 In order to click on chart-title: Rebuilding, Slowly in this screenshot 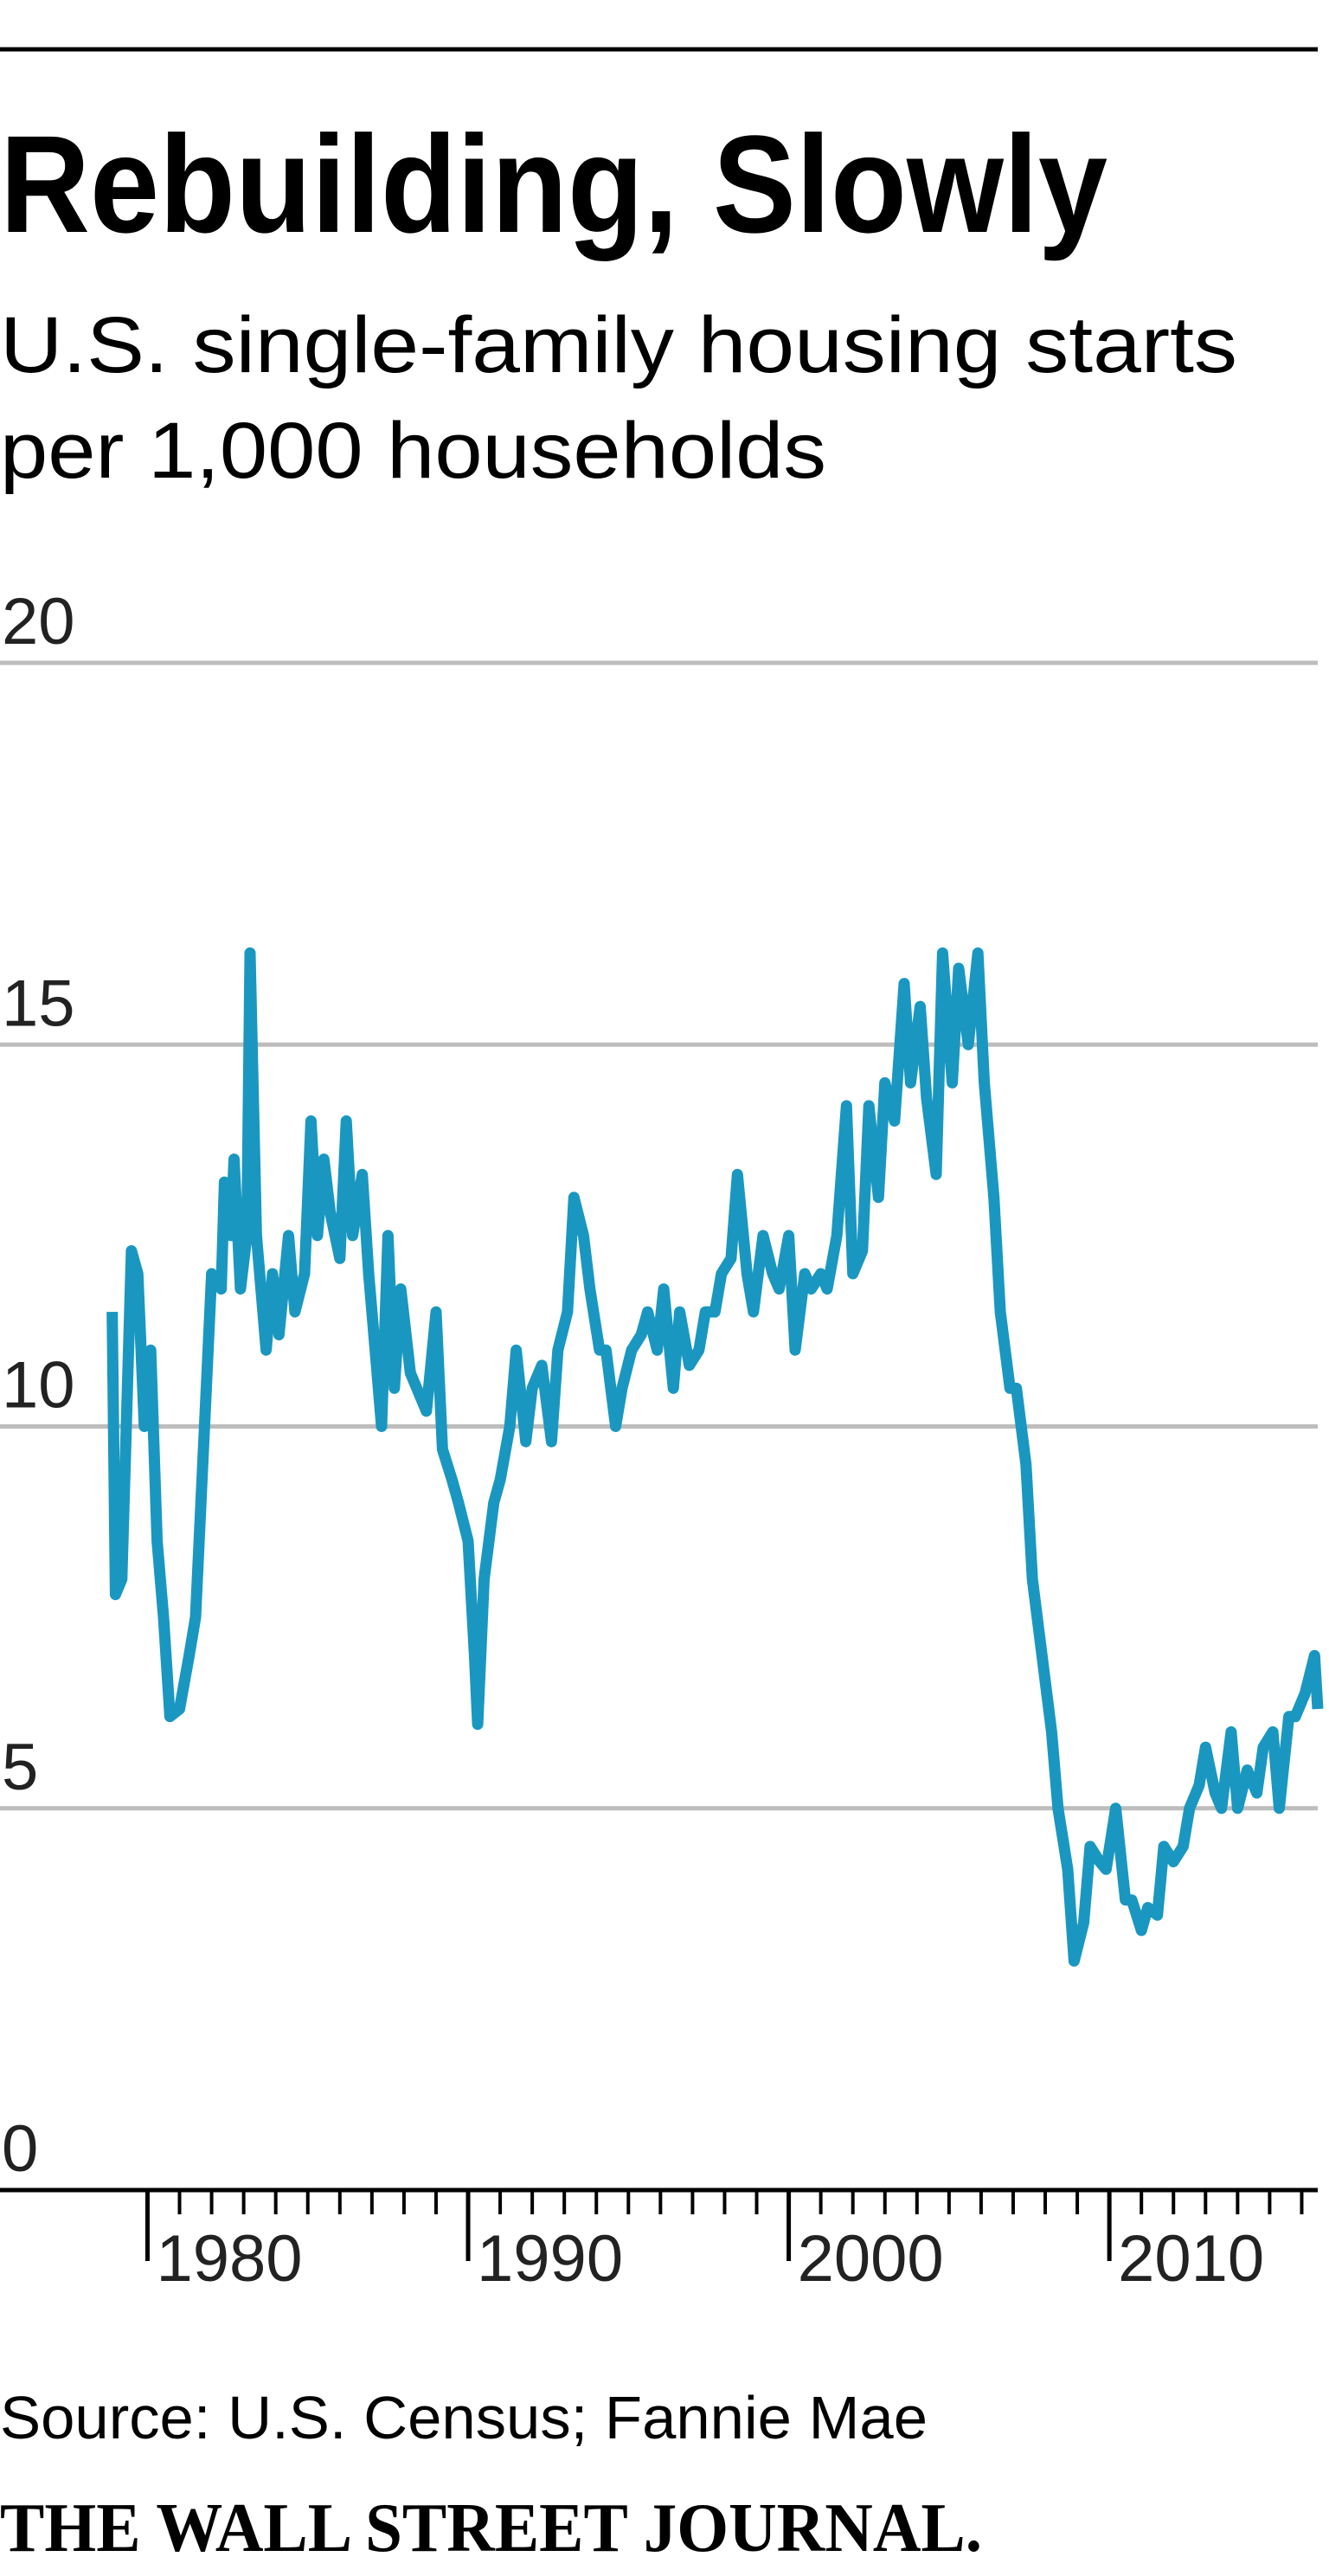, I will do `click(554, 184)`.